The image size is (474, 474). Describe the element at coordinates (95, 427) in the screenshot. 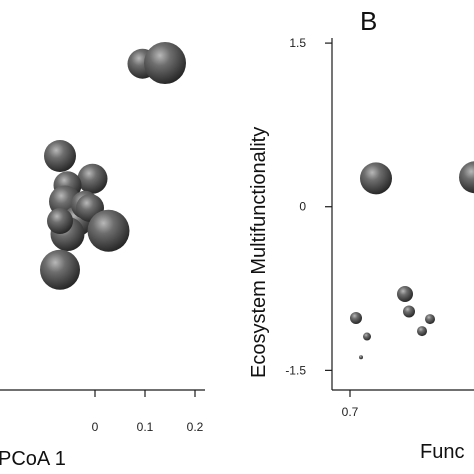

I see `panel-a-x-tick-label-0: 0` at that location.